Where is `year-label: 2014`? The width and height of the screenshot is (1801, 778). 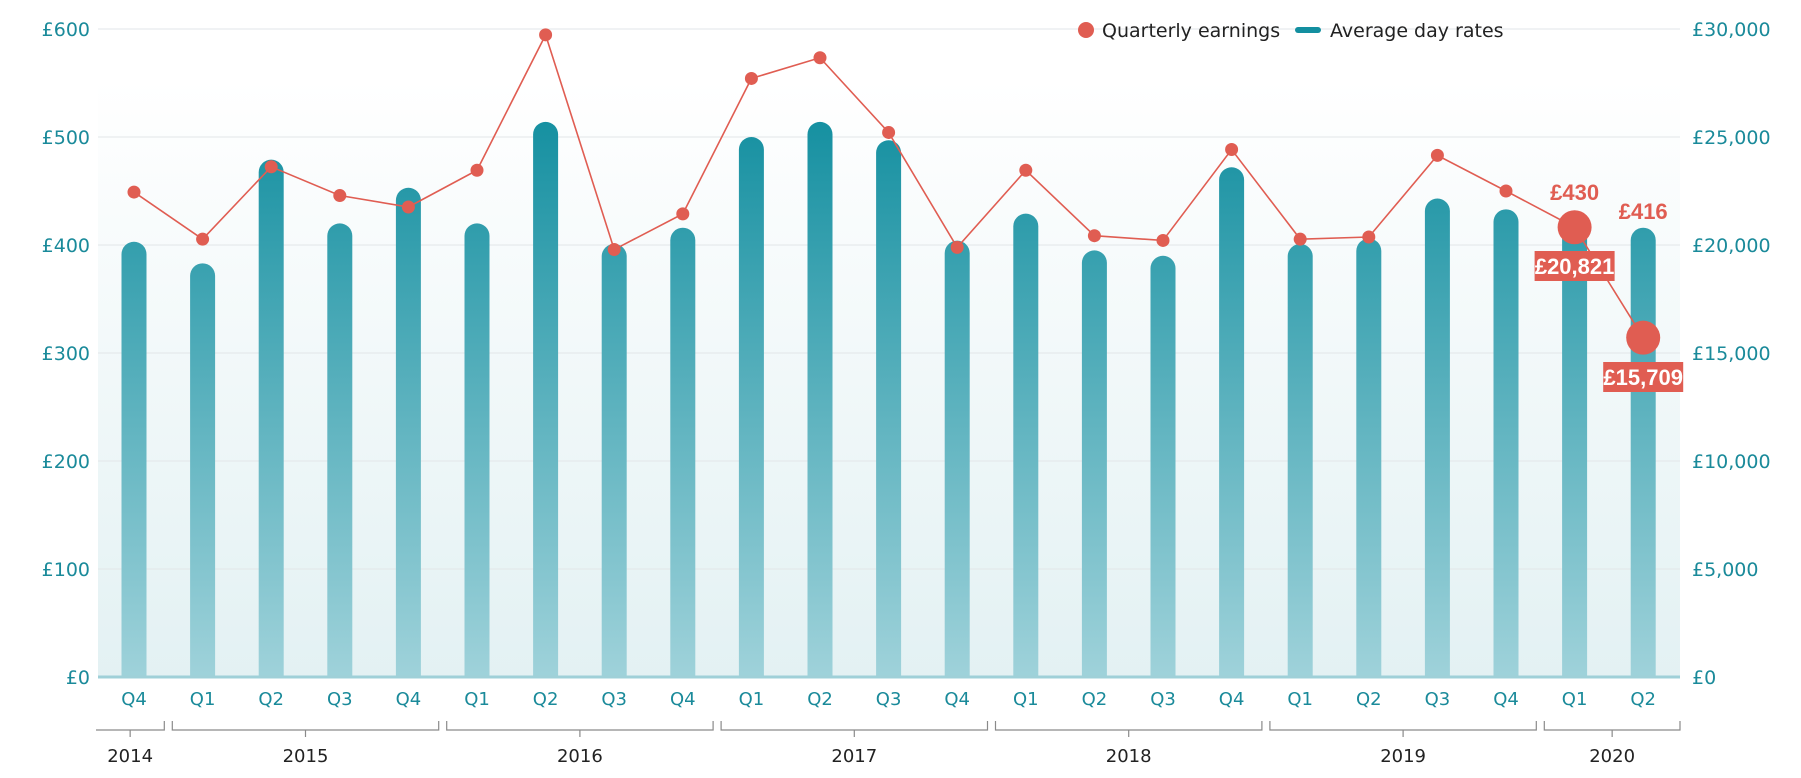
year-label: 2014 is located at coordinates (130, 756).